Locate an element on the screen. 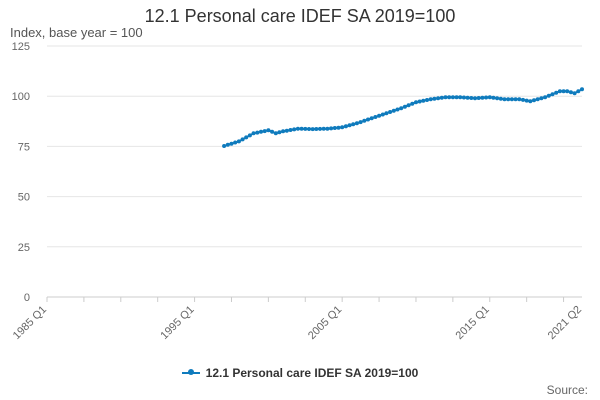  legend: 12.1 Personal care IDEF SA 2019=100 is located at coordinates (300, 373).